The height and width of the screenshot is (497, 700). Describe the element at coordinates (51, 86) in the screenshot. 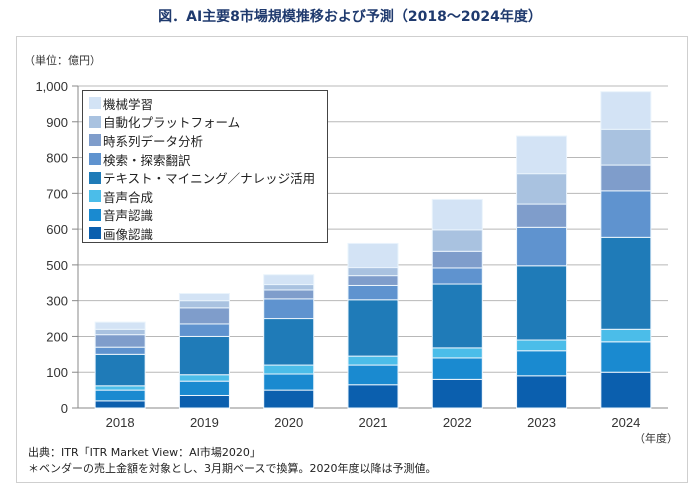

I see `y-tick-label: 1,000` at that location.